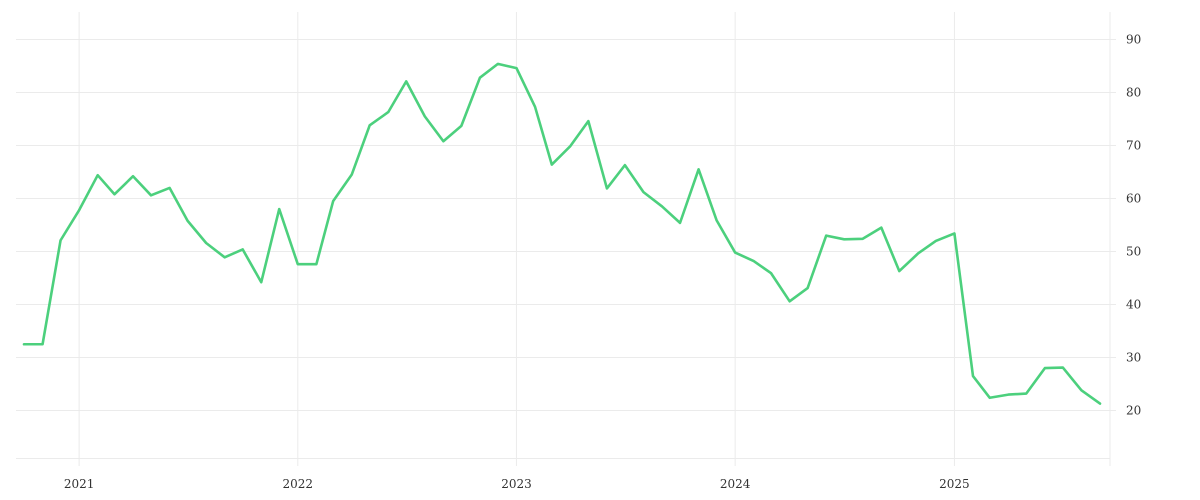  I want to click on y-axis-ticks: 20 30 40 50 60 70 80 90, so click(1125, 225).